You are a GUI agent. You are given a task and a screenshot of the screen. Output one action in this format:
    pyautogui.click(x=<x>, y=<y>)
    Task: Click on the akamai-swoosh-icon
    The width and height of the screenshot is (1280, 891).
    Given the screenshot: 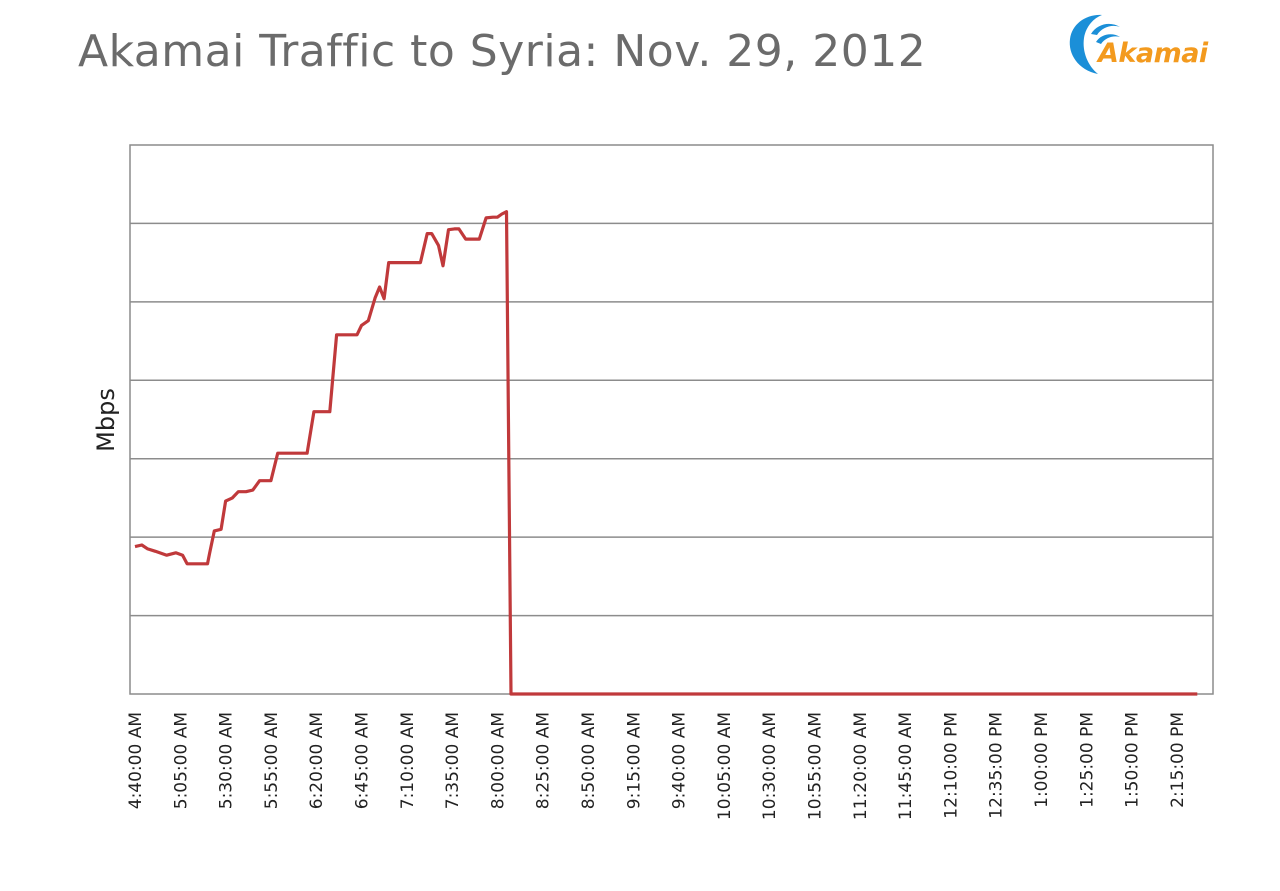 What is the action you would take?
    pyautogui.click(x=1094, y=44)
    